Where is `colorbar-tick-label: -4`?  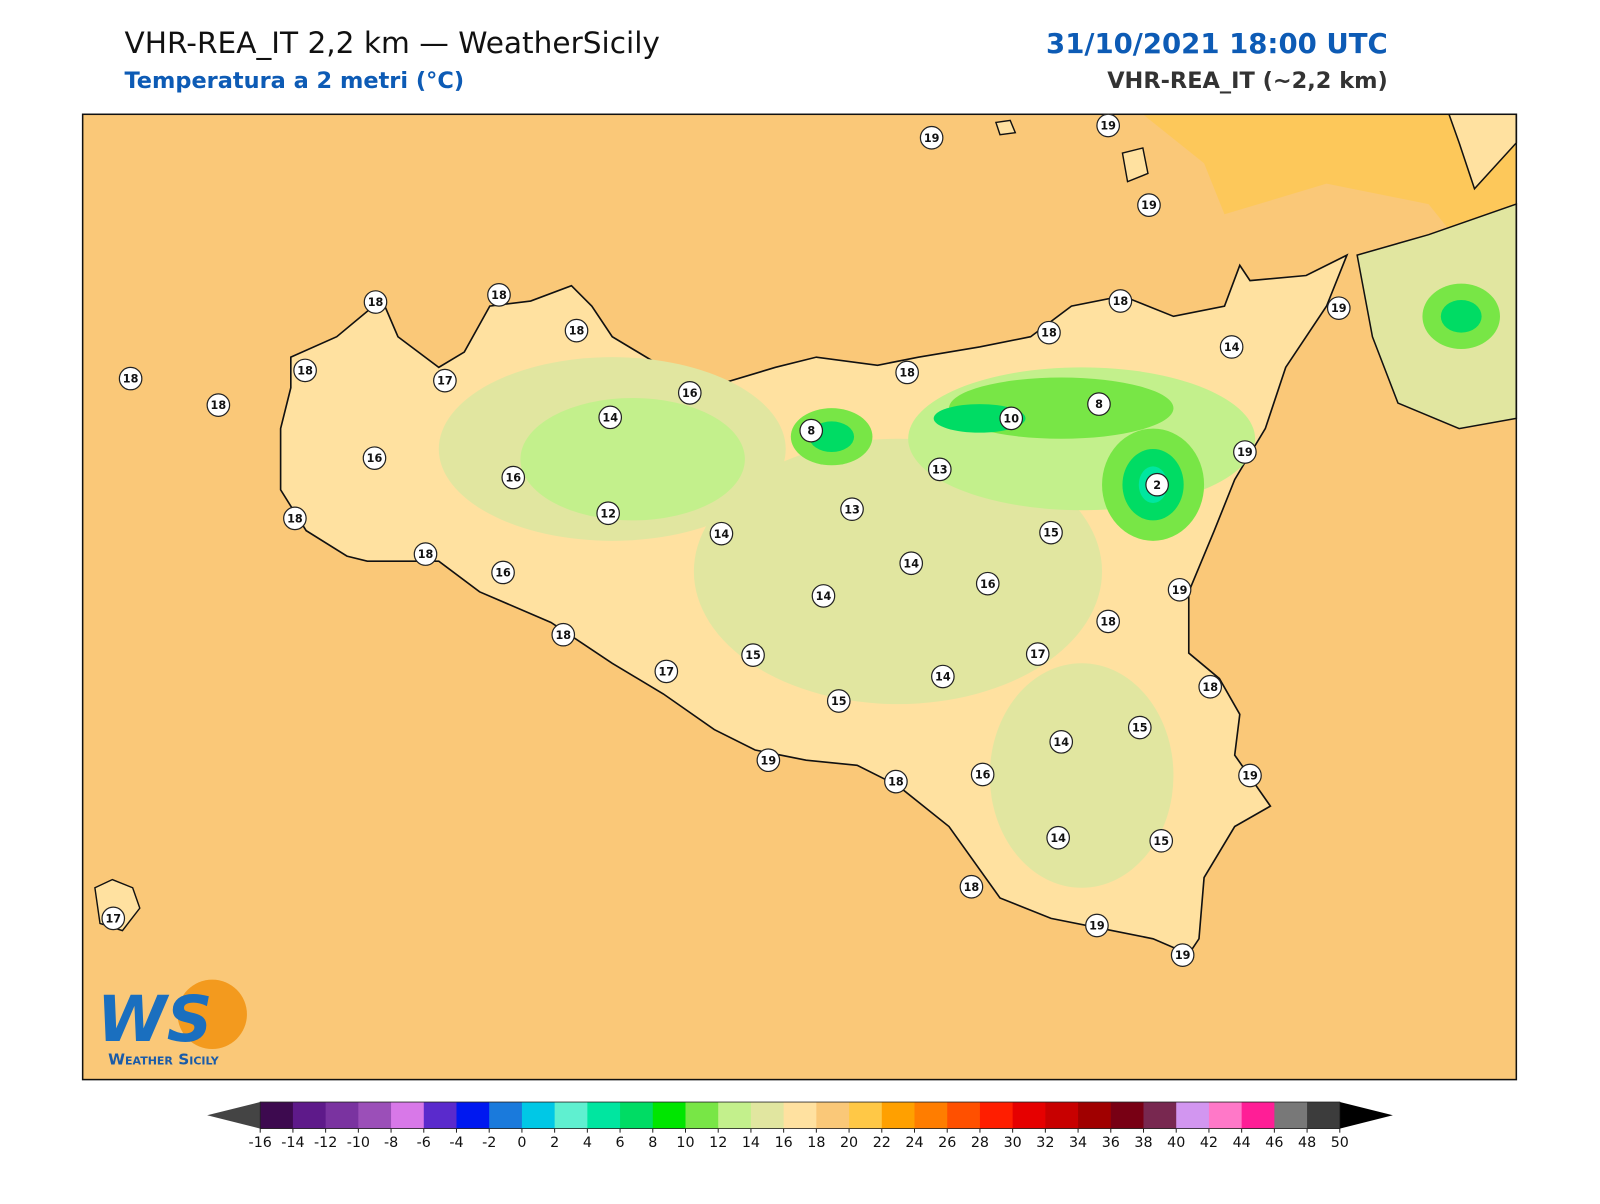 colorbar-tick-label: -4 is located at coordinates (456, 1143).